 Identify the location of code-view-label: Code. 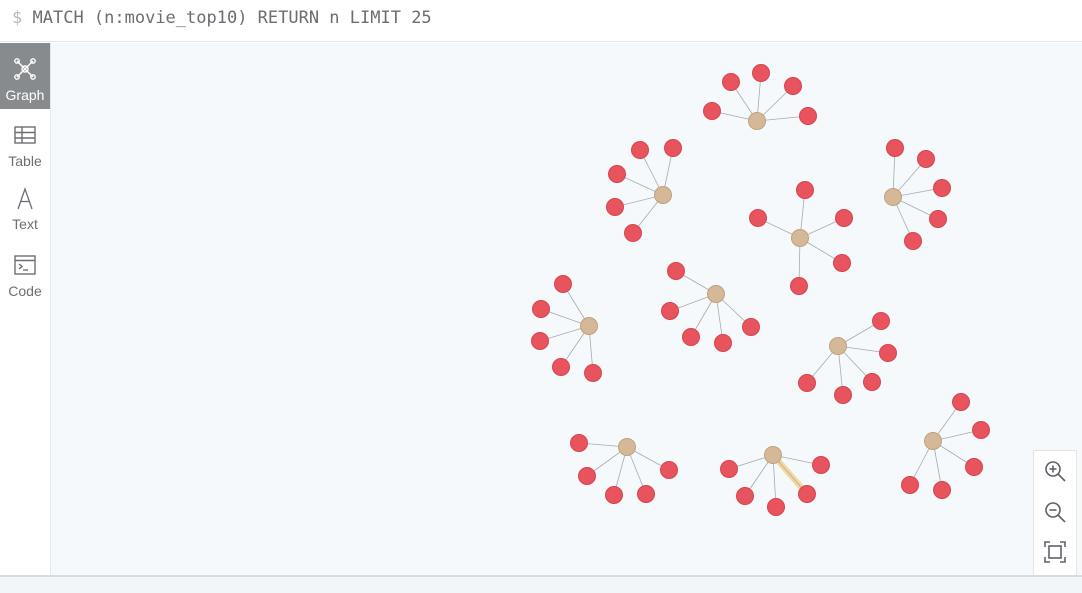
(25, 291).